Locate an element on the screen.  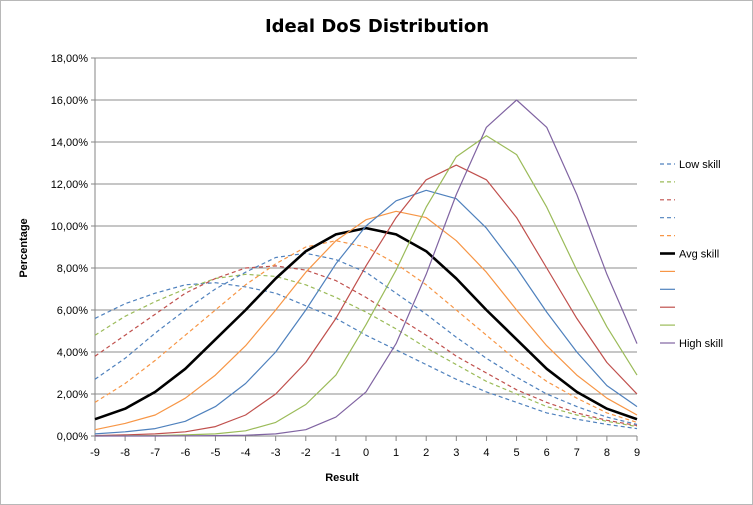
x-axis-label: Result is located at coordinates (342, 478).